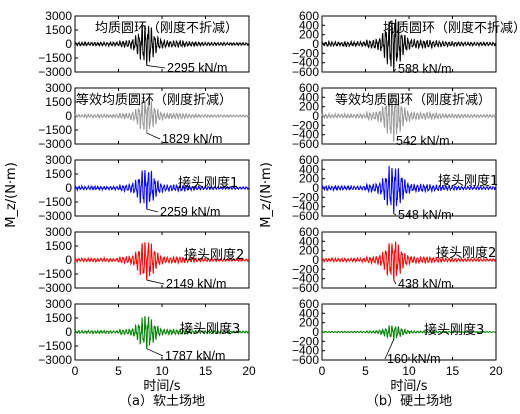  What do you see at coordinates (414, 359) in the screenshot?
I see `peak-annotation: 160 kN/m` at bounding box center [414, 359].